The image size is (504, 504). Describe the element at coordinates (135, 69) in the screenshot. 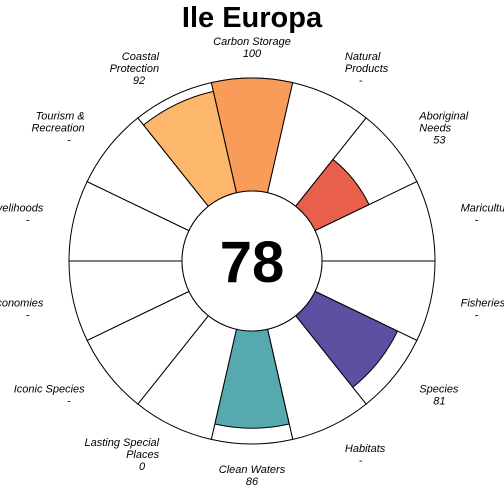

I see `petal-label-coastal-protection: Coastal Protection 92` at that location.